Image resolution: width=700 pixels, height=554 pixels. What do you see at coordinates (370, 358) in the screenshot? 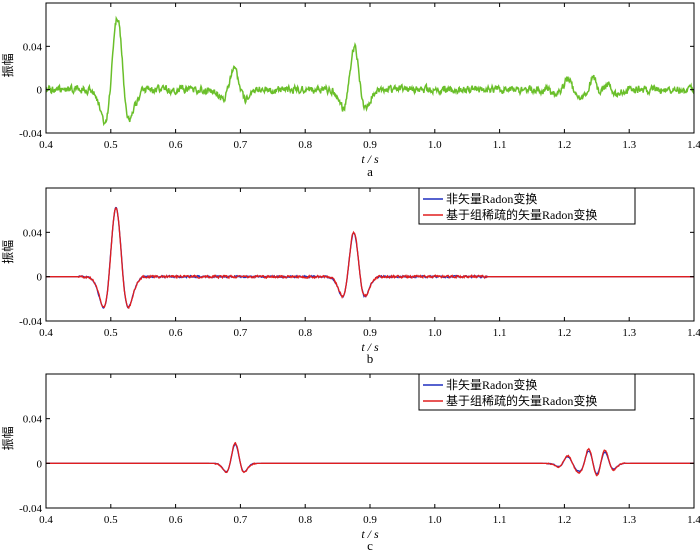
I see `panel-caption: b` at bounding box center [370, 358].